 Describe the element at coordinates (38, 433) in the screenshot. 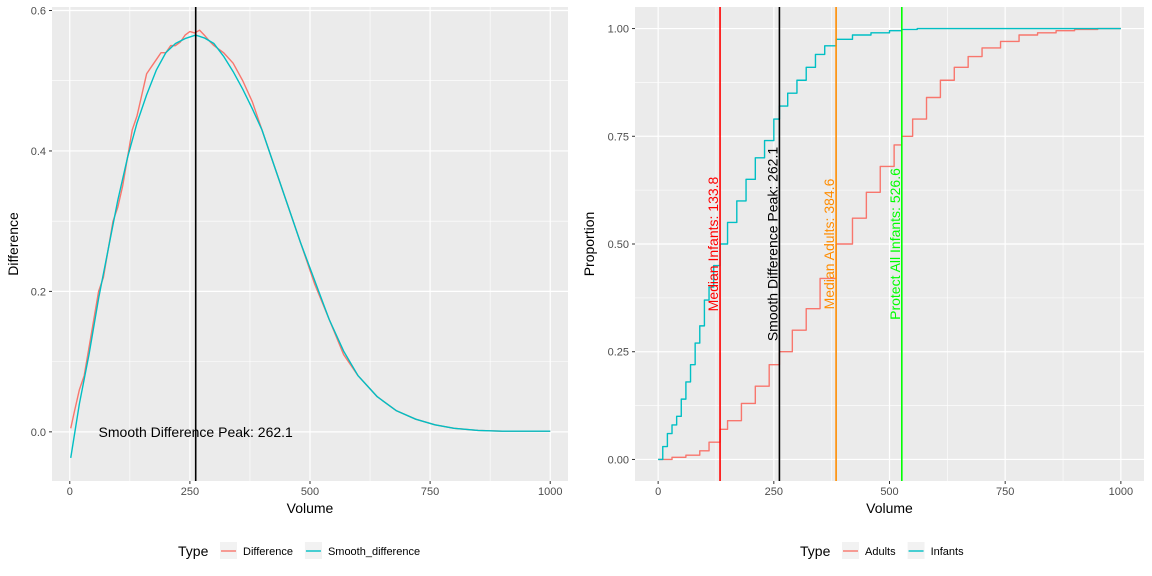

I see `y-tick-label: 0.0` at that location.